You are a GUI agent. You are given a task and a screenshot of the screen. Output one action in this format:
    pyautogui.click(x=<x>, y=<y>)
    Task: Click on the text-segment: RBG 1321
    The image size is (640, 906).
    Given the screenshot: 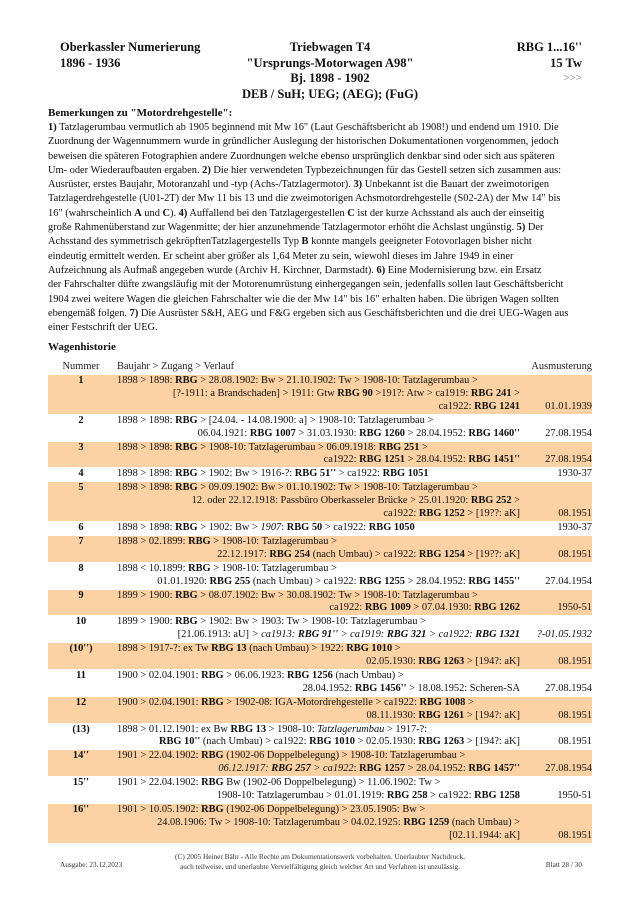 What is the action you would take?
    pyautogui.click(x=497, y=635)
    